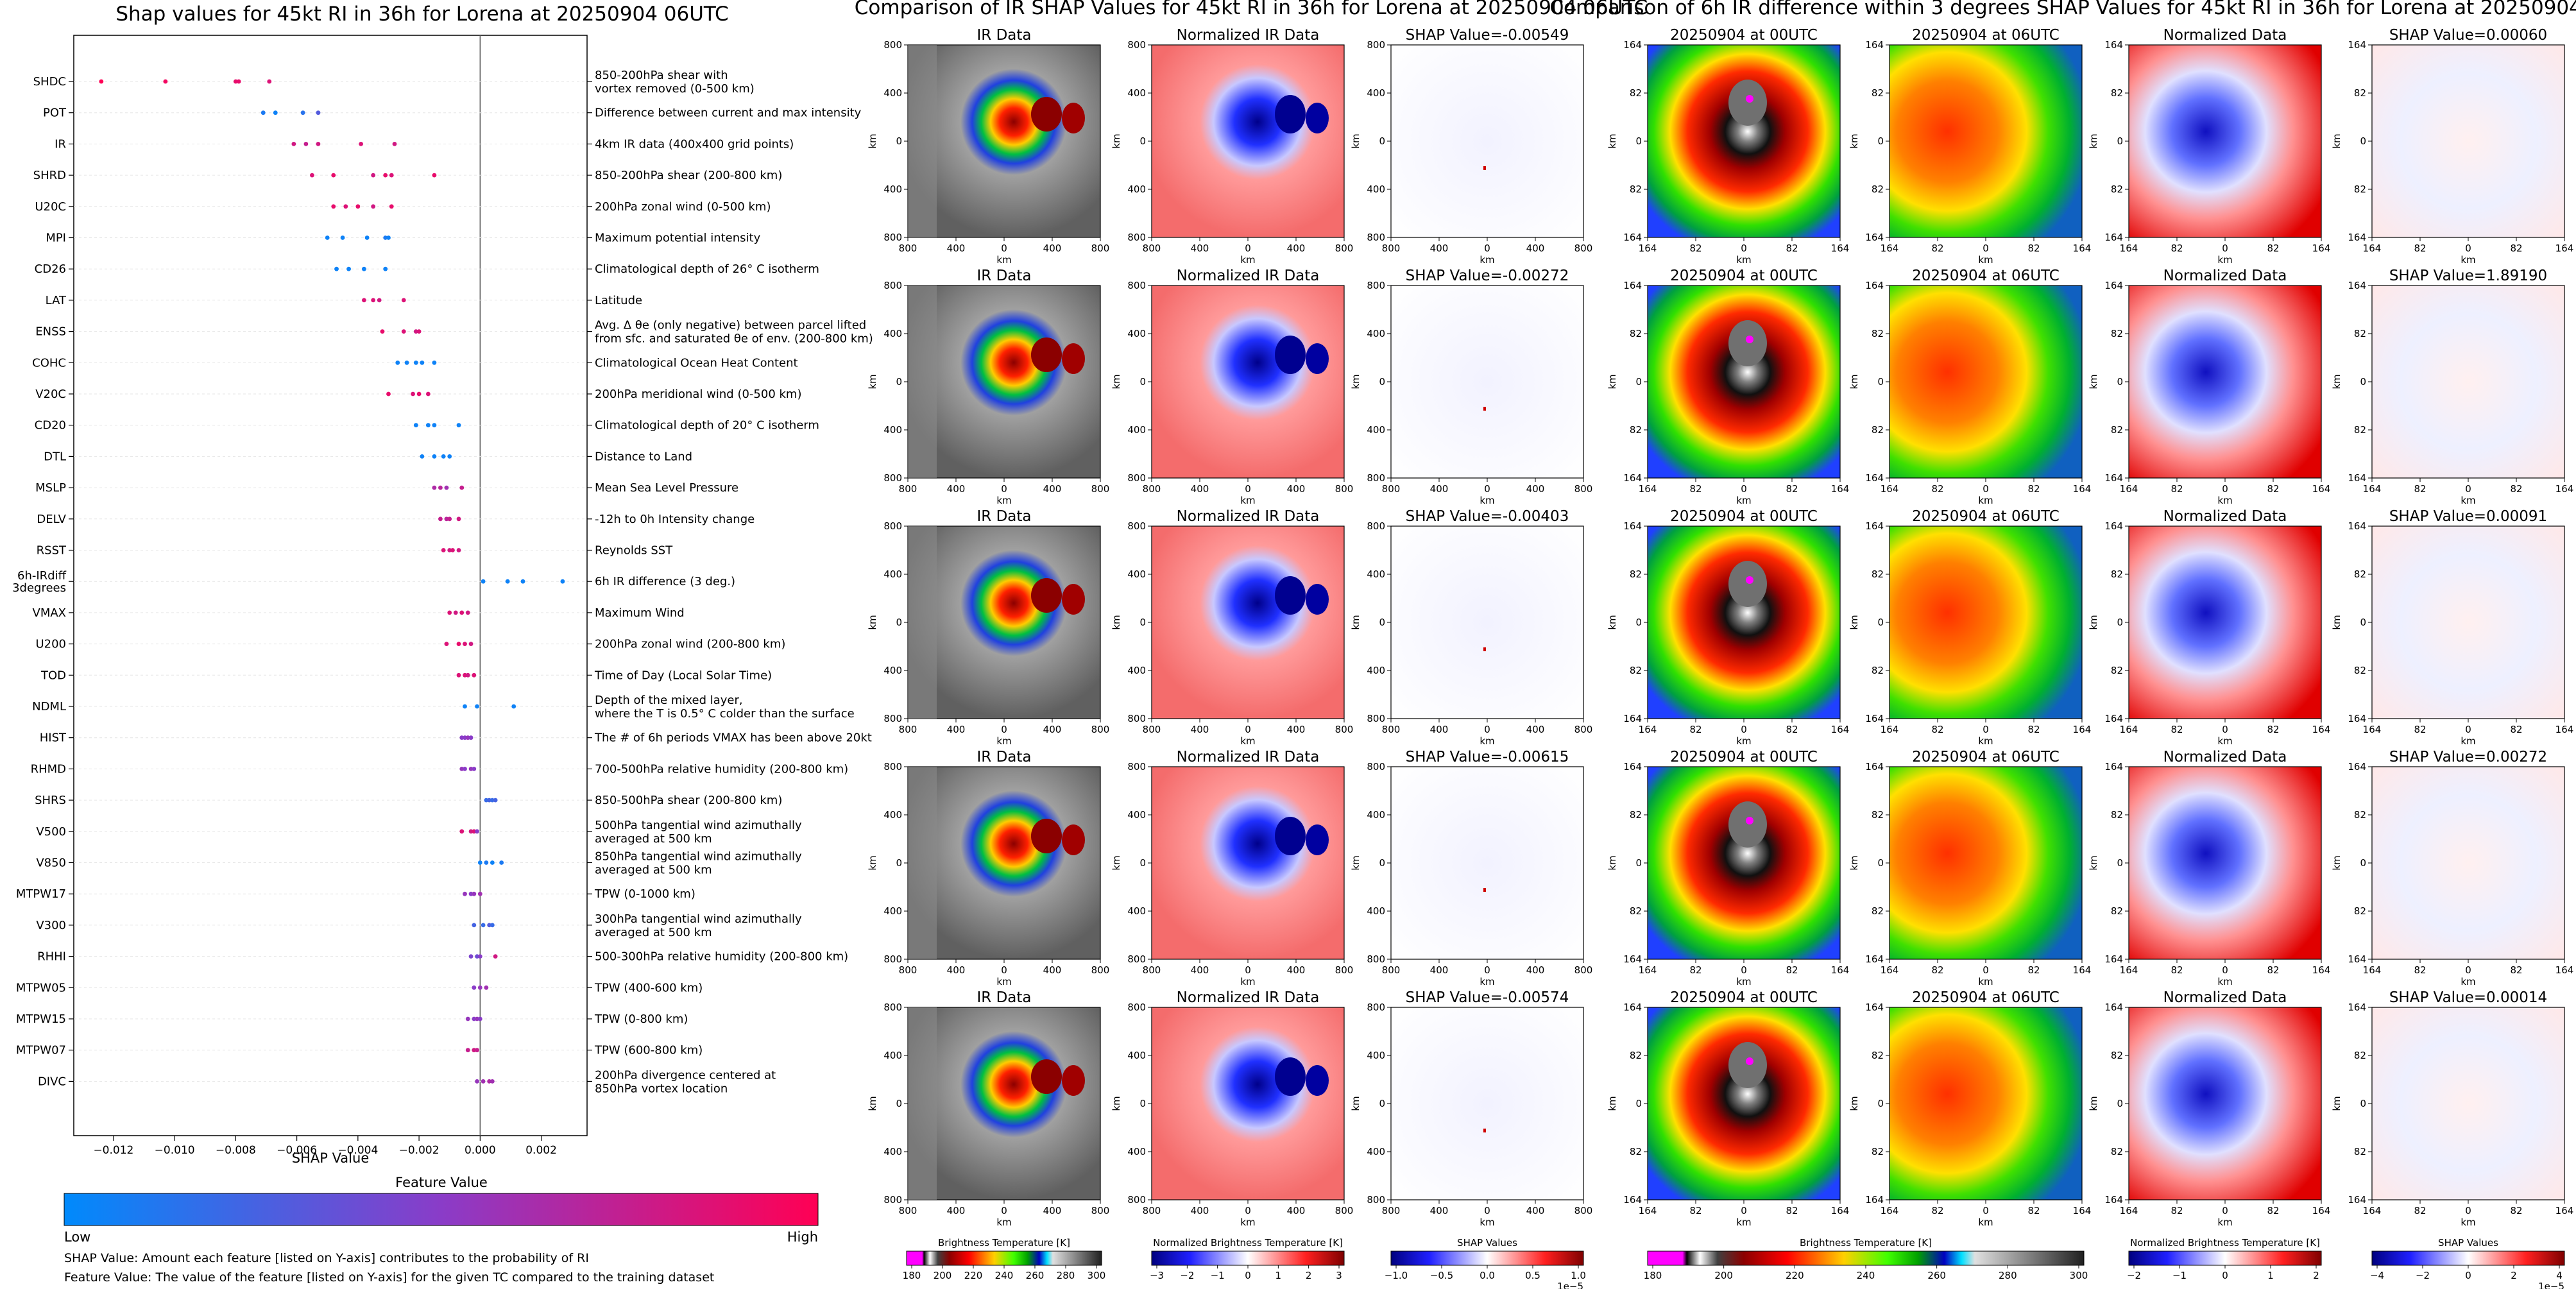 This screenshot has height=1289, width=2576. What do you see at coordinates (49, 706) in the screenshot?
I see `feature-label: NDML` at bounding box center [49, 706].